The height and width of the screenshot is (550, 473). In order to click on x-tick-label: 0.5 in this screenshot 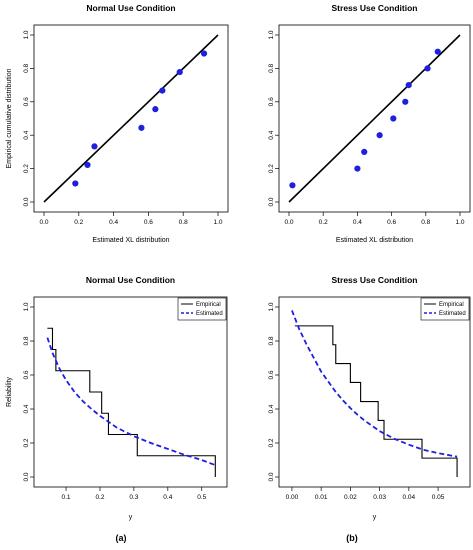, I will do `click(201, 497)`.